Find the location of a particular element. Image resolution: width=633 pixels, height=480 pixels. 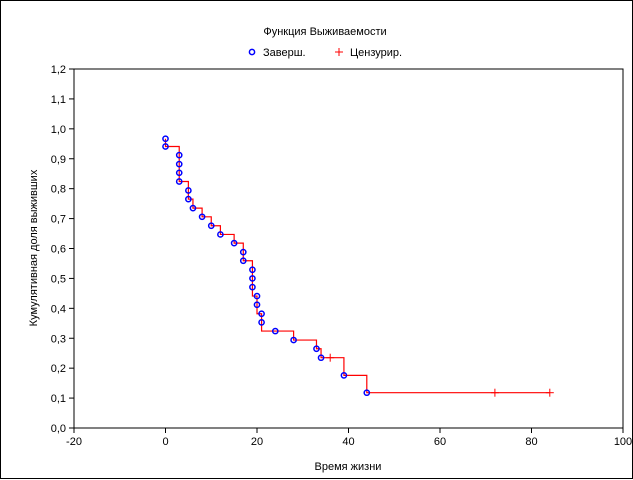

y-tick-label: 0,3 is located at coordinates (58, 339).